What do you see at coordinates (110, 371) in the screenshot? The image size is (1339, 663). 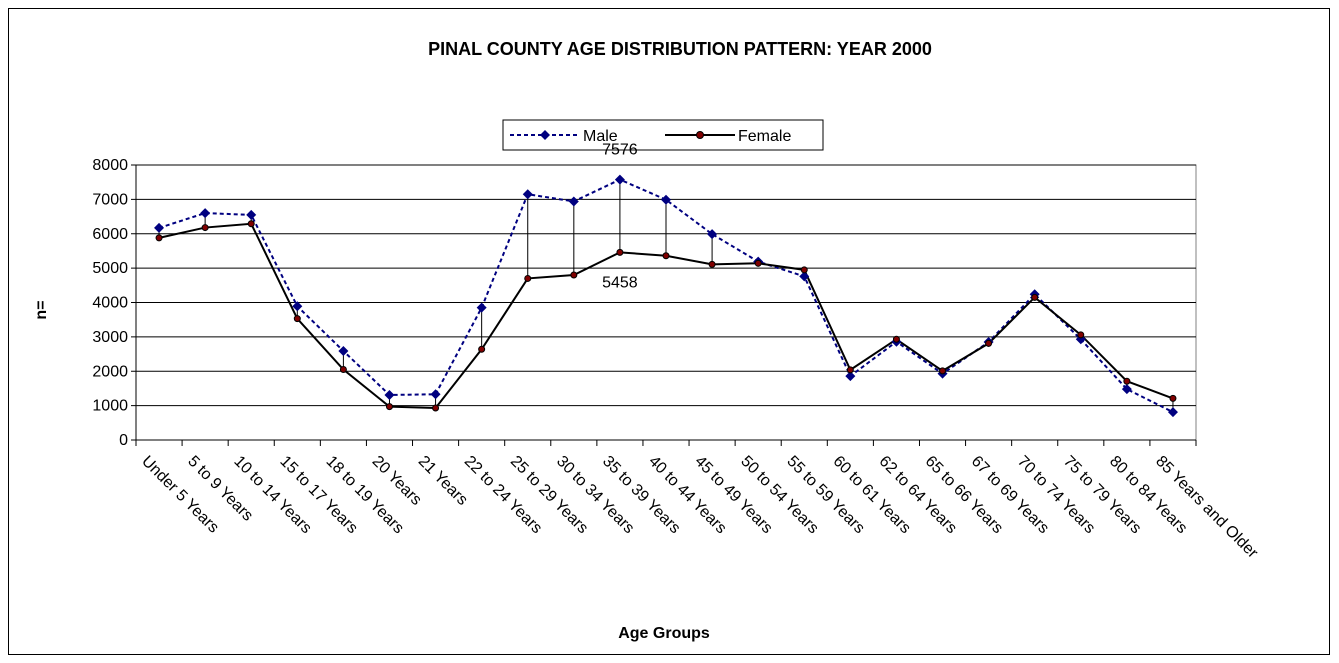 I see `y-tick-label: 2000` at bounding box center [110, 371].